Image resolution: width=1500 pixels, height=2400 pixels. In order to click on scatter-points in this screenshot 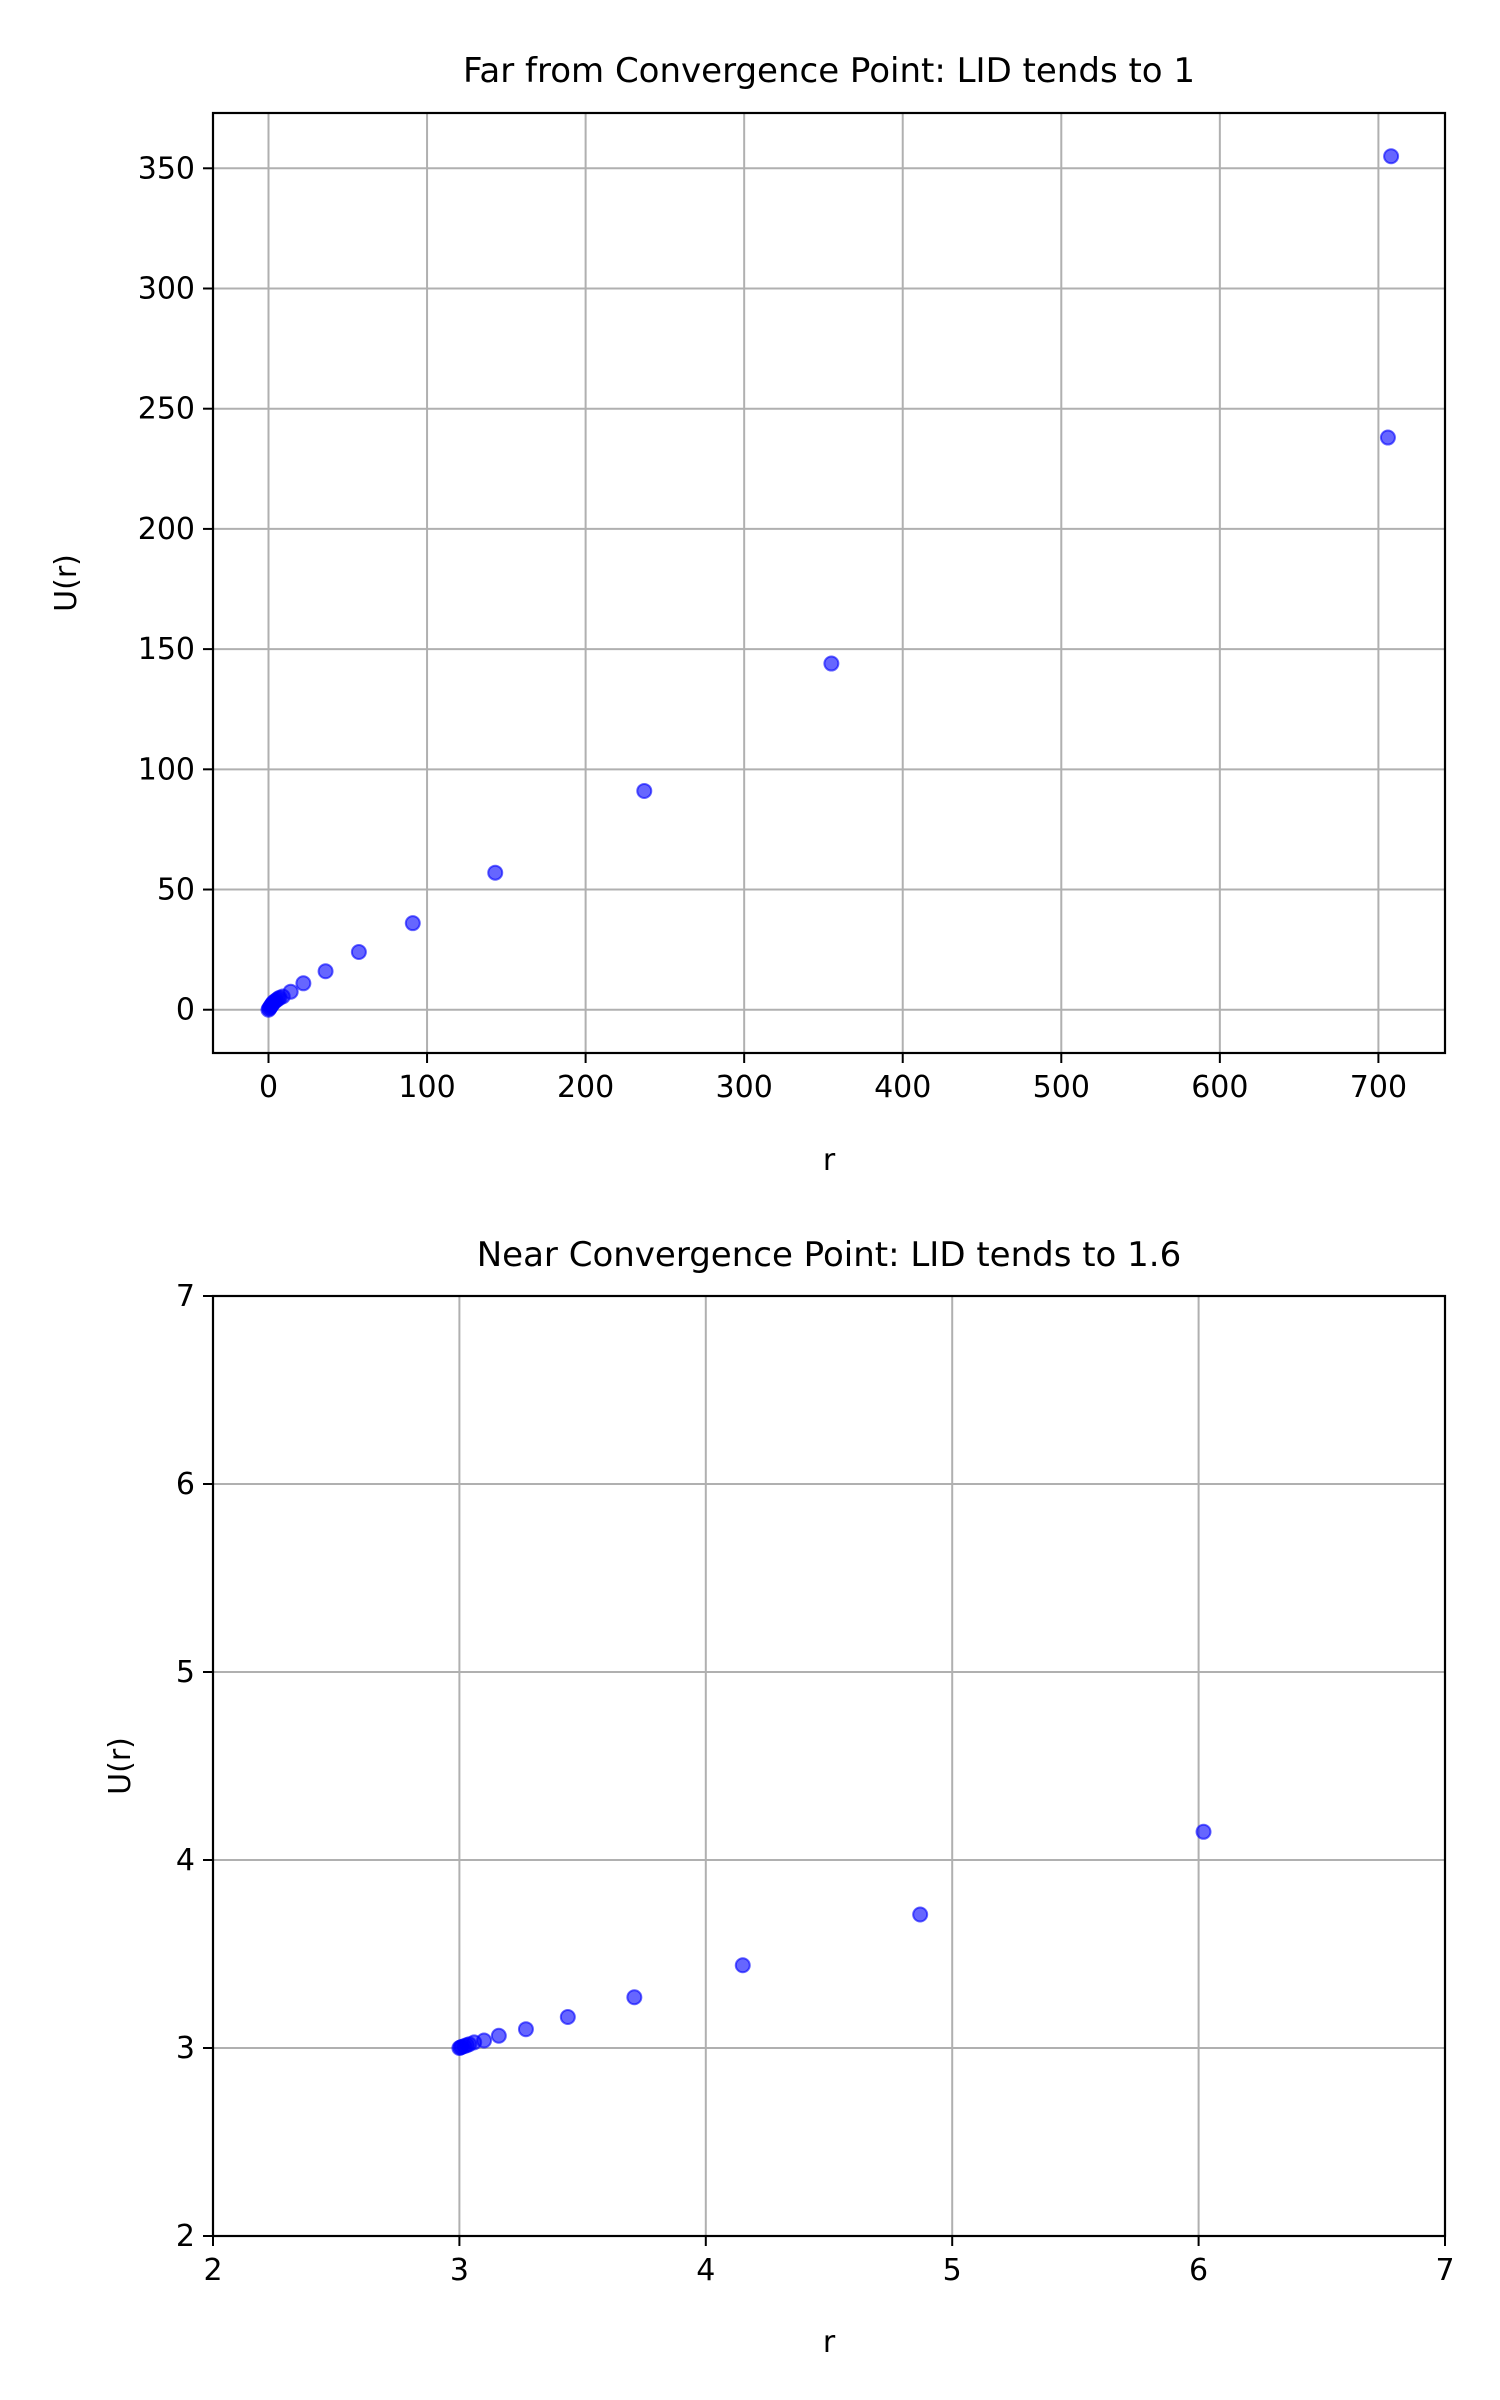, I will do `click(831, 1939)`.